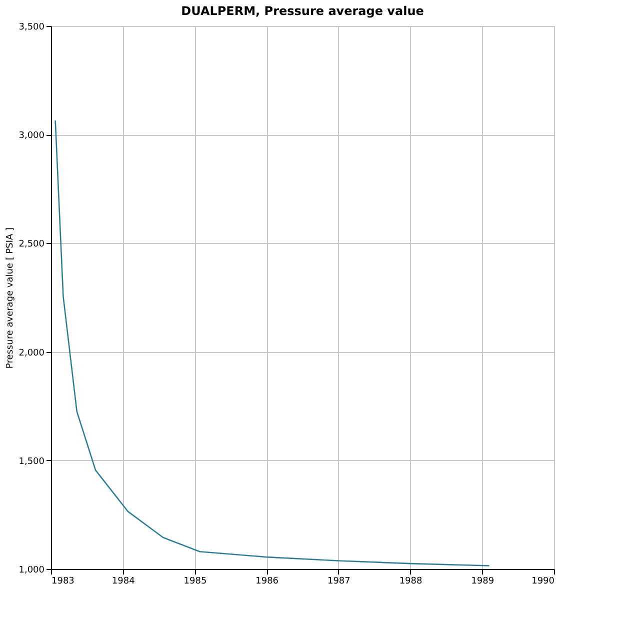 This screenshot has width=623, height=643. I want to click on x-tick-label: 1984, so click(124, 581).